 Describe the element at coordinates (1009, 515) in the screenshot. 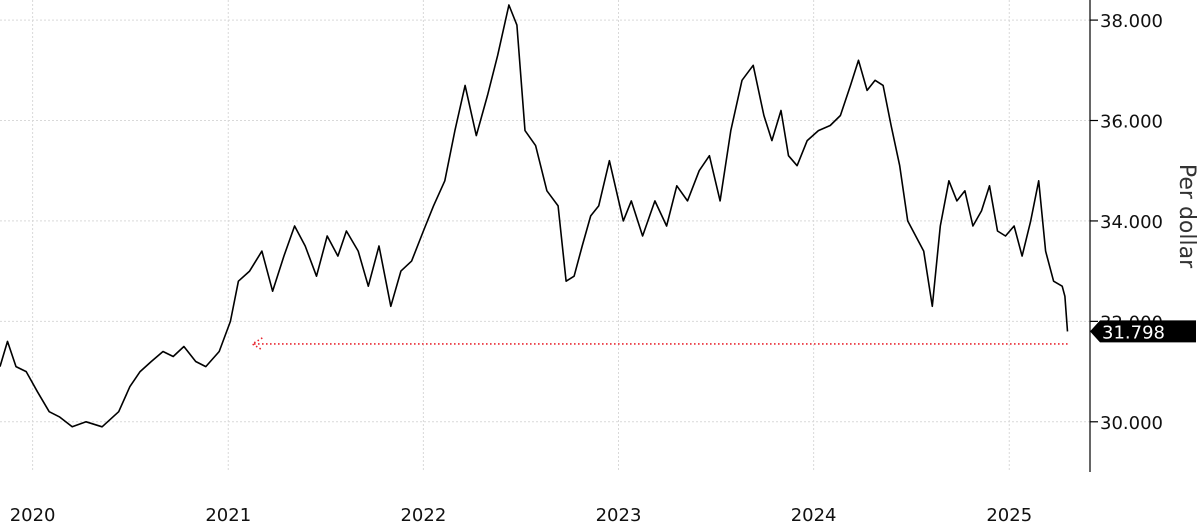

I see `x-tick-label: 2025` at that location.